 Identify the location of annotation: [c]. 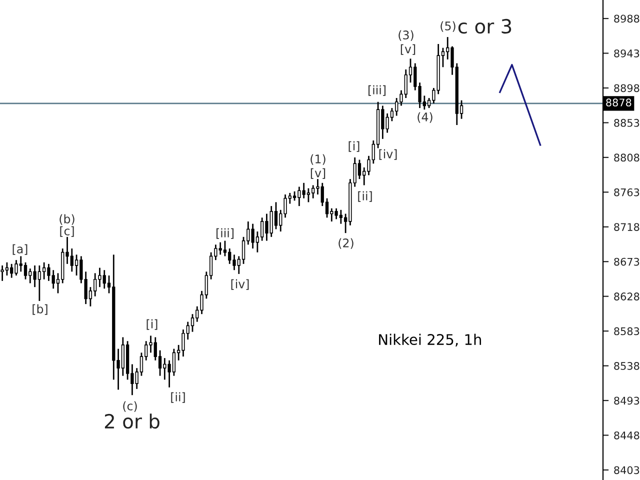
(67, 231).